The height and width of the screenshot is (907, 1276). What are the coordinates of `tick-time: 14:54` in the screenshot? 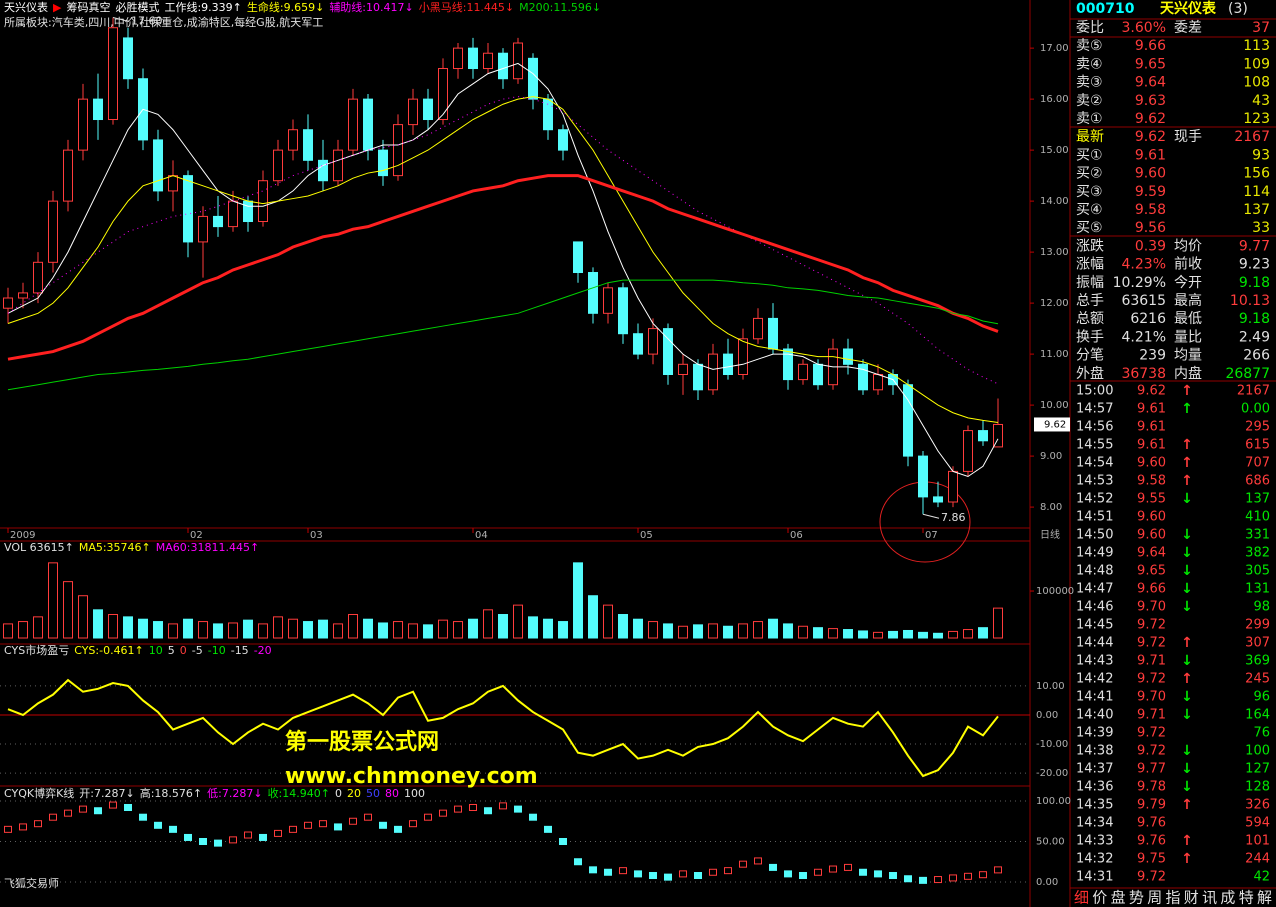 It's located at (1094, 463).